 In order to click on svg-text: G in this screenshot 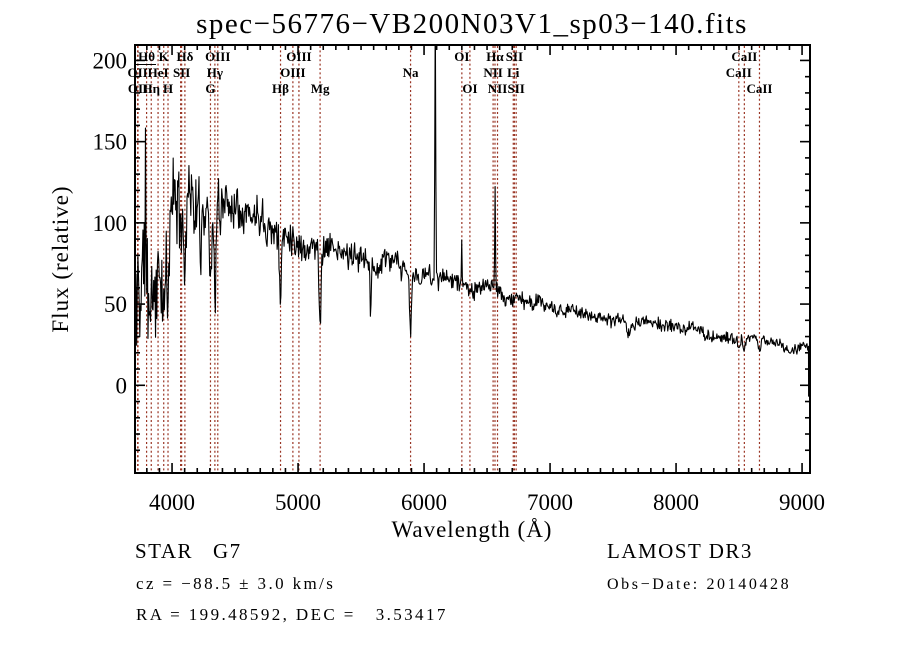, I will do `click(210, 88)`.